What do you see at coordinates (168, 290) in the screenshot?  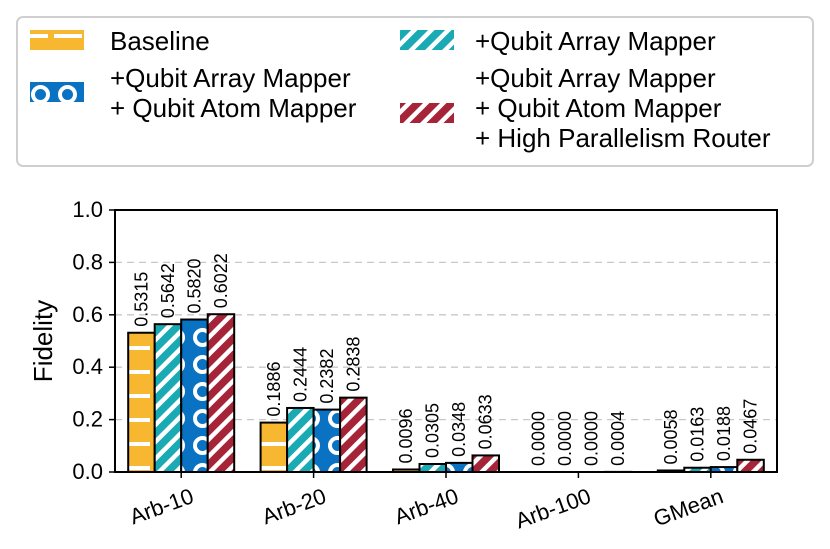 I see `bar-value-label: 0.5642` at bounding box center [168, 290].